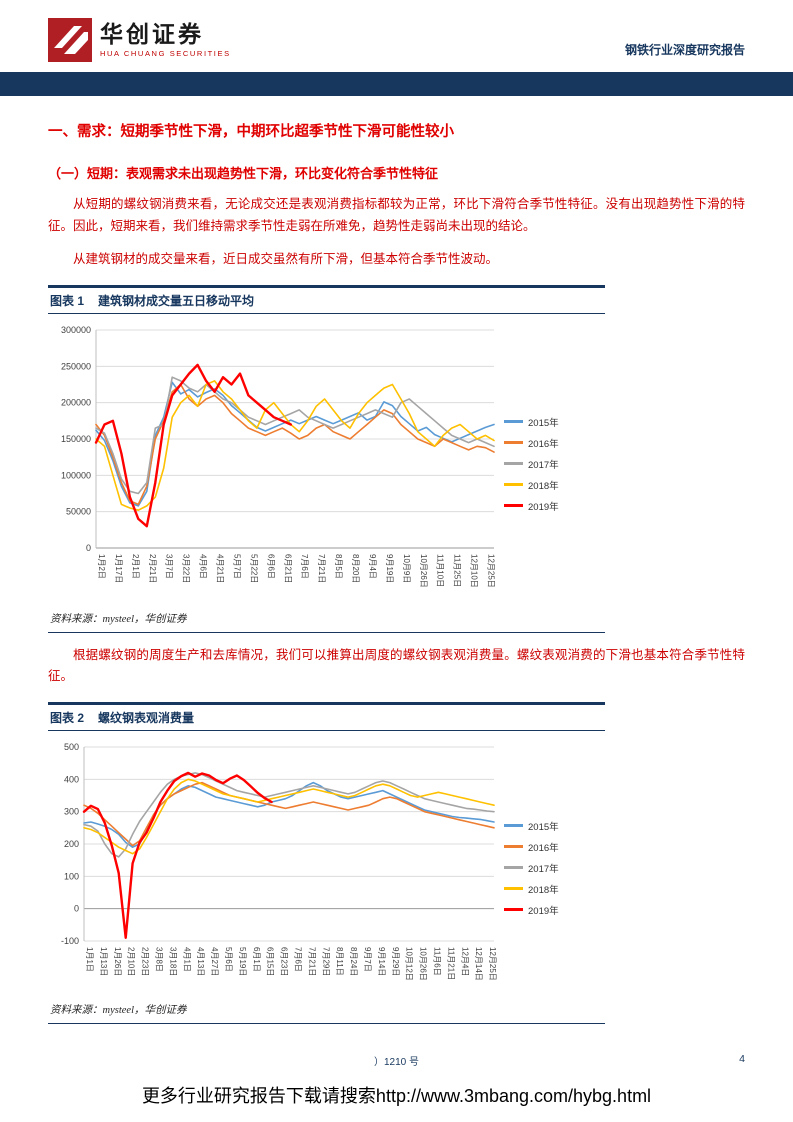  What do you see at coordinates (236, 566) in the screenshot?
I see `svg-text: 5月7日` at bounding box center [236, 566].